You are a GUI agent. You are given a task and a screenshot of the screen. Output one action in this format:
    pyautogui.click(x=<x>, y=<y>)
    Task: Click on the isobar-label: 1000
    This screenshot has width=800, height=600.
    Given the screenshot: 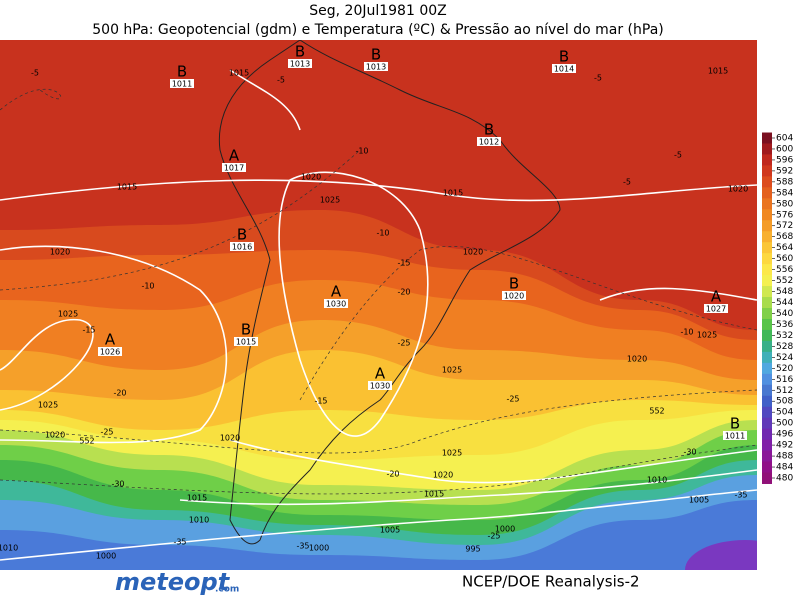 What is the action you would take?
    pyautogui.click(x=505, y=529)
    